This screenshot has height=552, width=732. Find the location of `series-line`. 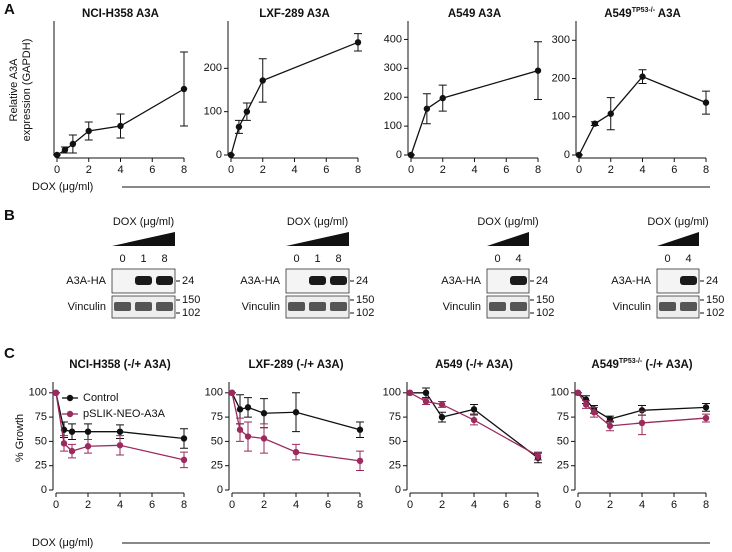

series-line is located at coordinates (296, 427).